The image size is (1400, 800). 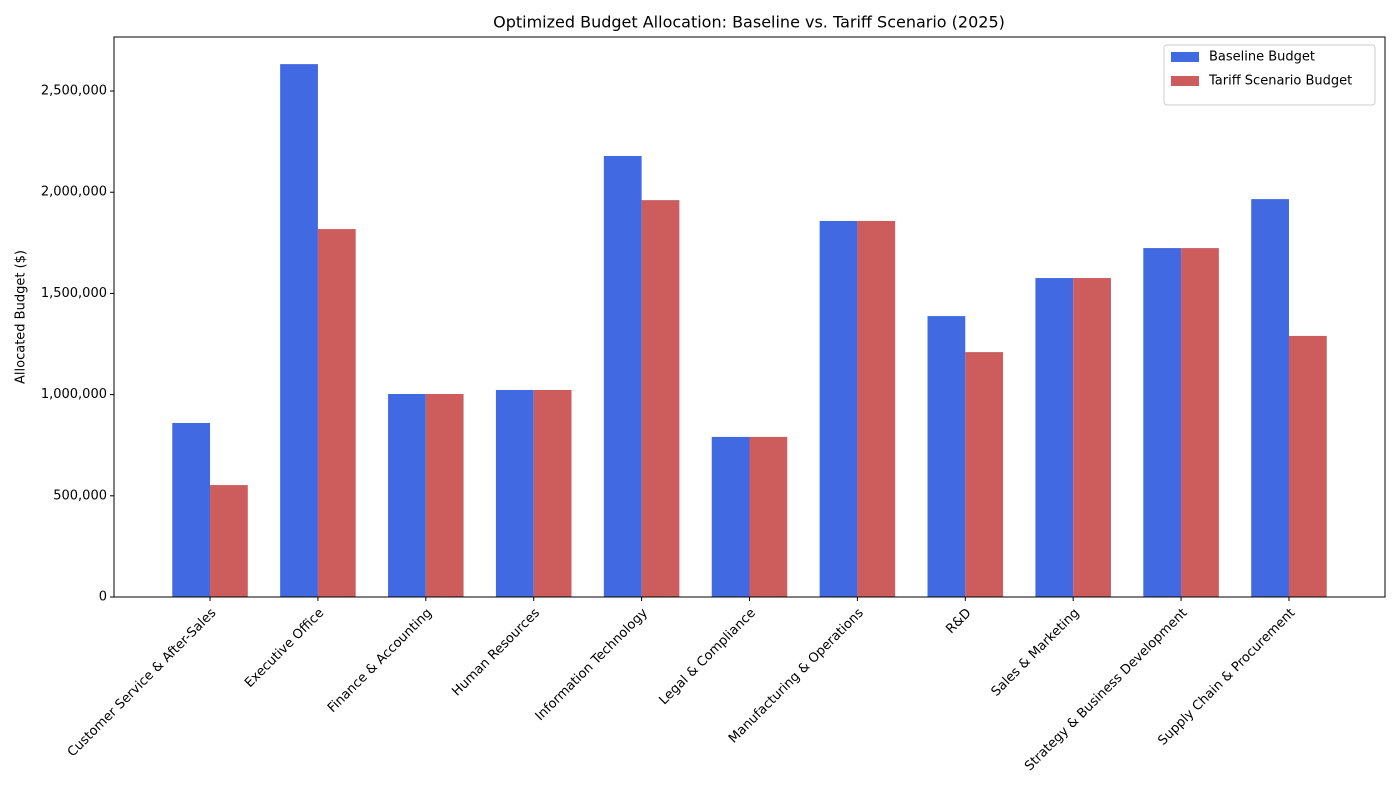 What do you see at coordinates (80, 495) in the screenshot?
I see `y-tick-label: 500,000` at bounding box center [80, 495].